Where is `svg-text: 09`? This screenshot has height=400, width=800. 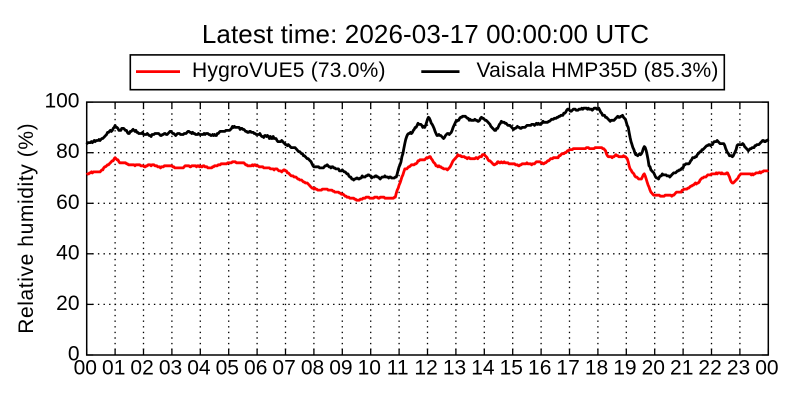 svg-text: 09 is located at coordinates (340, 367).